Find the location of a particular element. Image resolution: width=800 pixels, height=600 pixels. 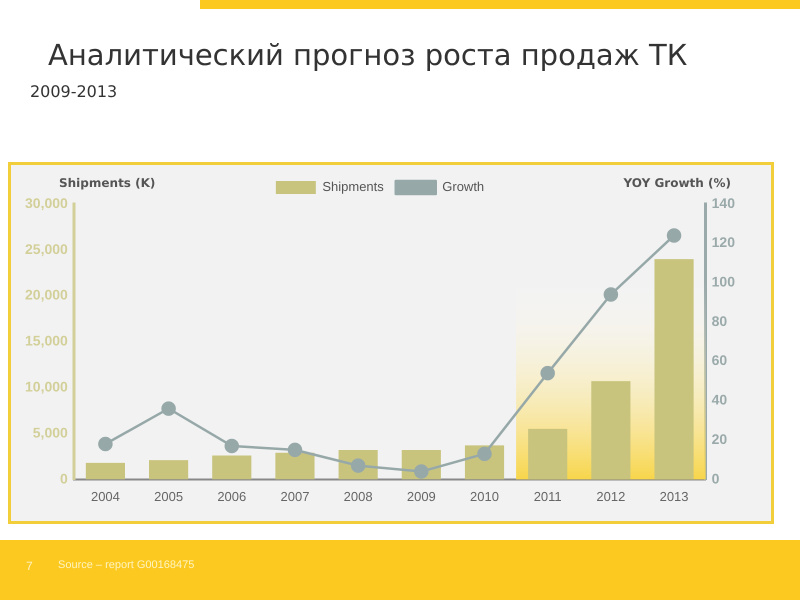

x-tick-label: 2006 is located at coordinates (231, 496).